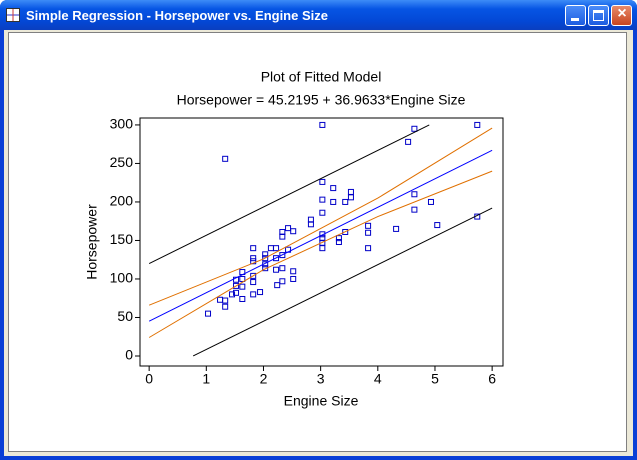 The width and height of the screenshot is (637, 460). What do you see at coordinates (122, 124) in the screenshot?
I see `y-tick-label: 300` at bounding box center [122, 124].